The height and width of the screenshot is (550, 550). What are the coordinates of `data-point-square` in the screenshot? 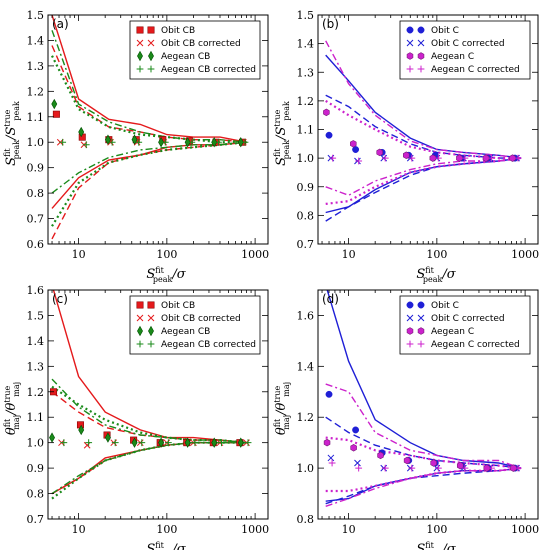 It's located at (56, 114).